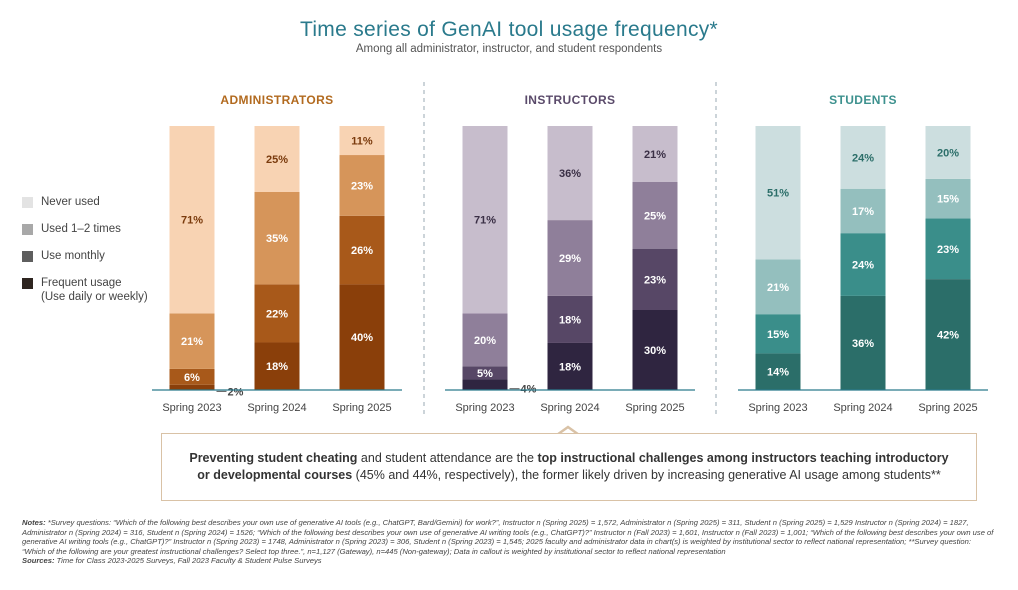 This screenshot has width=1018, height=590. What do you see at coordinates (276, 100) in the screenshot?
I see `group-title: ADMINISTRATORS` at bounding box center [276, 100].